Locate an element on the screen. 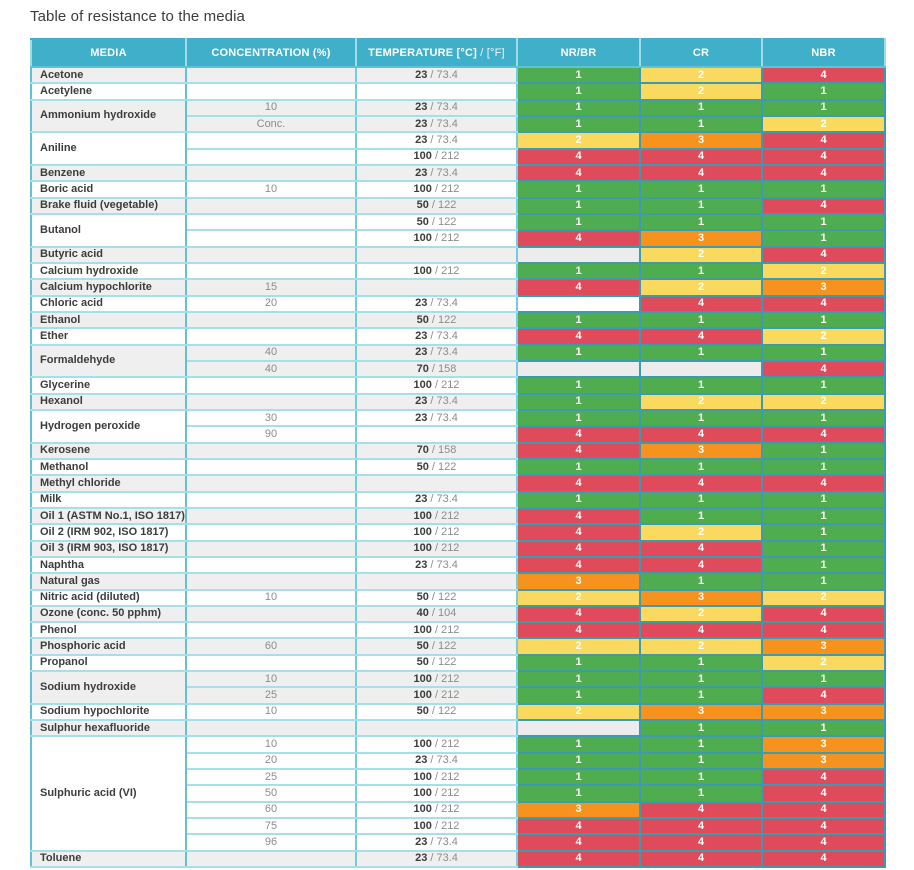  media-cell: Toluene is located at coordinates (108, 859).